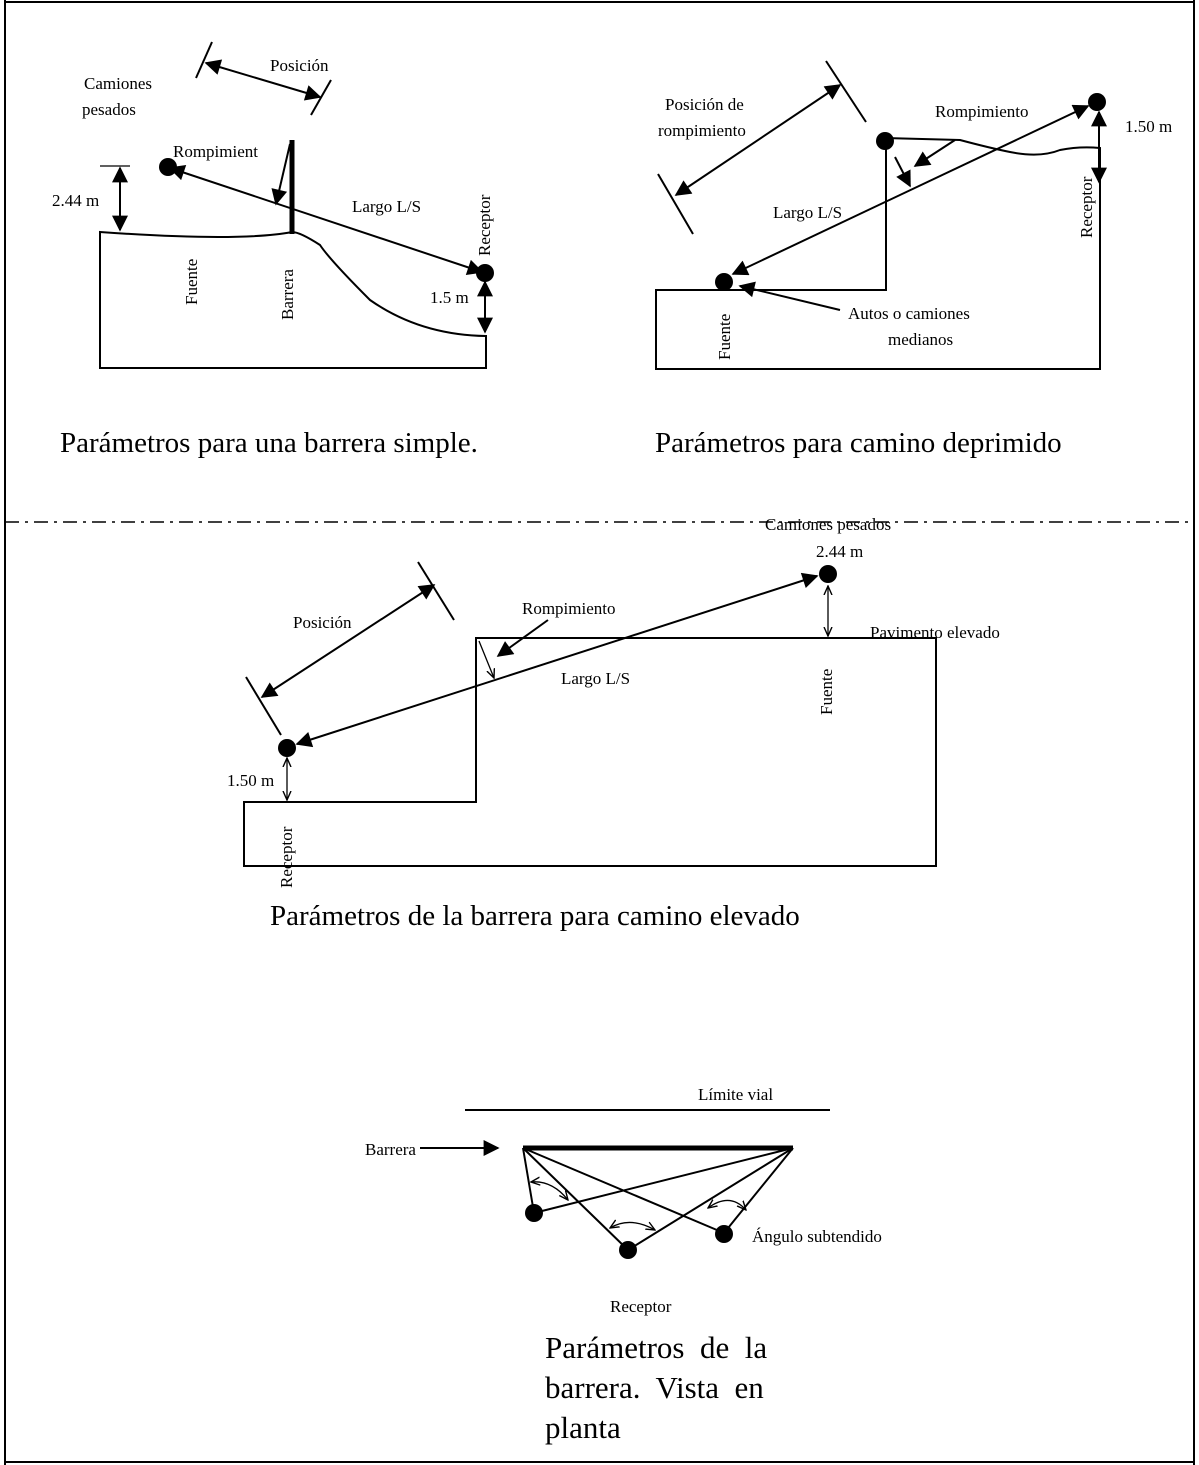 The width and height of the screenshot is (1199, 1465). I want to click on label-angle: Ángulo subtendido, so click(817, 1236).